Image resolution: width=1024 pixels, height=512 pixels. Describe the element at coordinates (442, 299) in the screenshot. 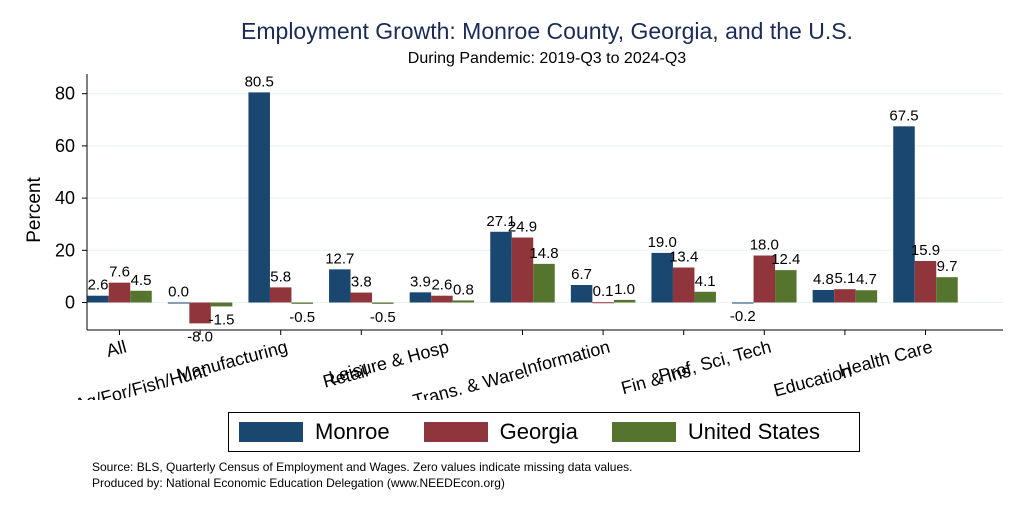

I see `bar-georgia-leisure-hosp` at that location.